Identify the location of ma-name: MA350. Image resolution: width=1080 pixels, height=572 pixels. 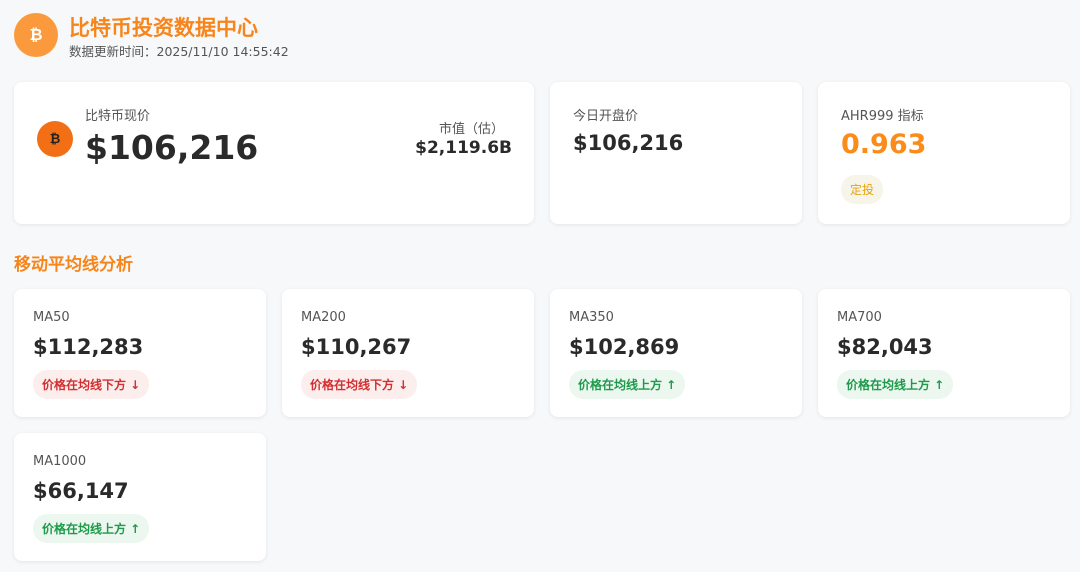
(591, 317).